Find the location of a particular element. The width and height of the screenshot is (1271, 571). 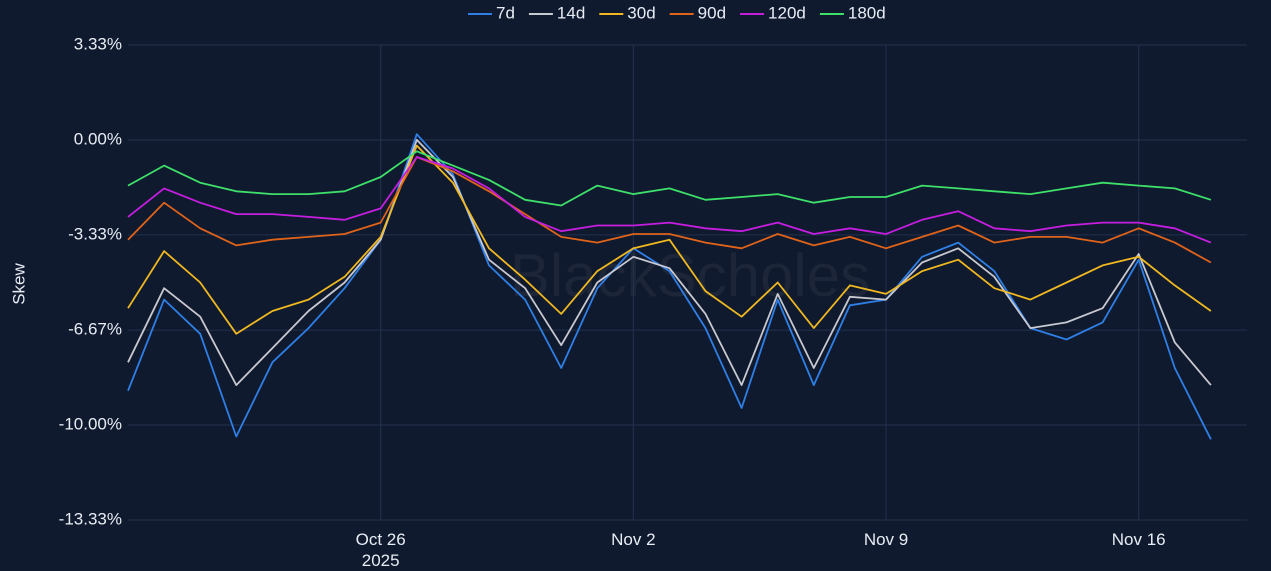

legend-label: 120d is located at coordinates (787, 12).